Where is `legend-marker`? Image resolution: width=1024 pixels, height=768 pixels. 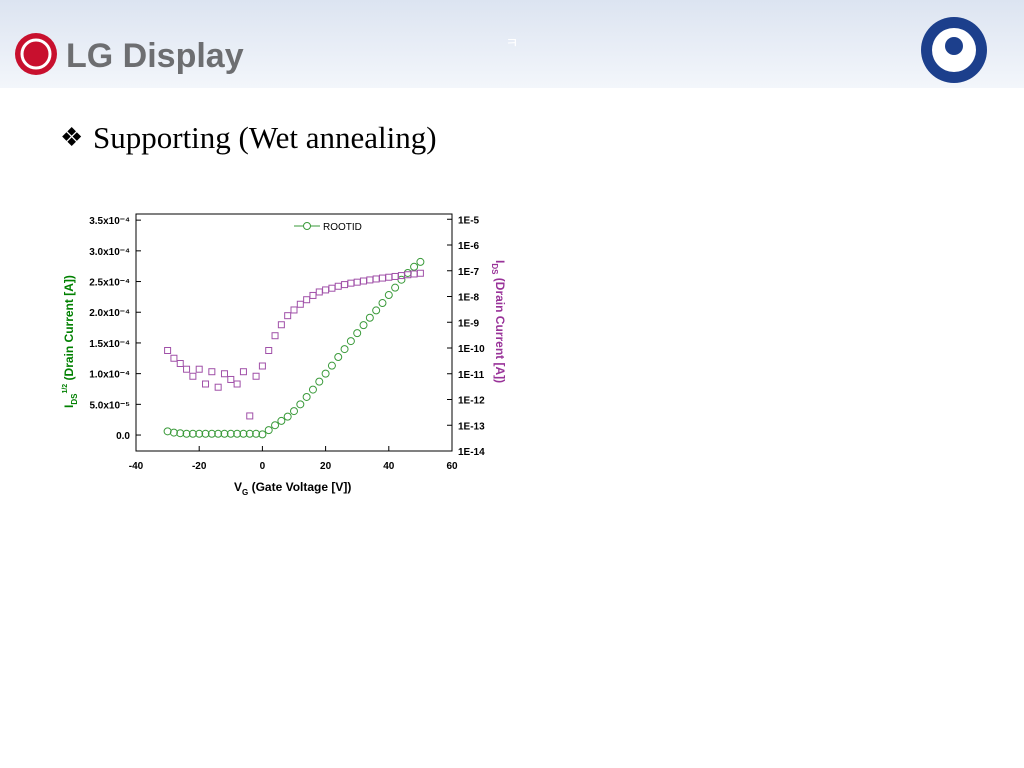
legend-marker is located at coordinates (307, 226).